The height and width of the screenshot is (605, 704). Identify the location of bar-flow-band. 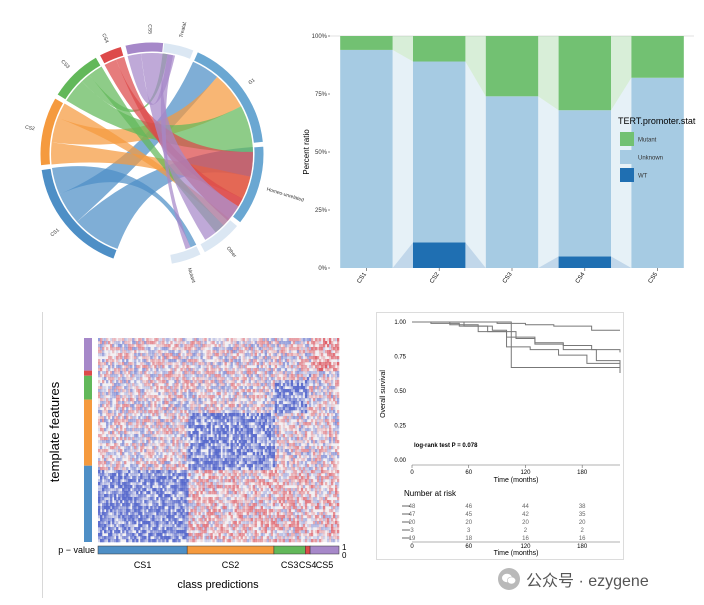
(475, 255).